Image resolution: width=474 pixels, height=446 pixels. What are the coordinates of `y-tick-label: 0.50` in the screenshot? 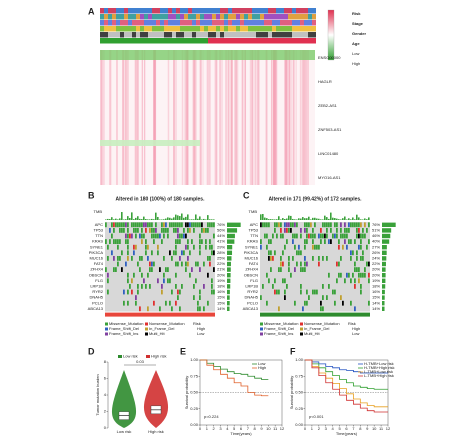 It's located at (299, 392).